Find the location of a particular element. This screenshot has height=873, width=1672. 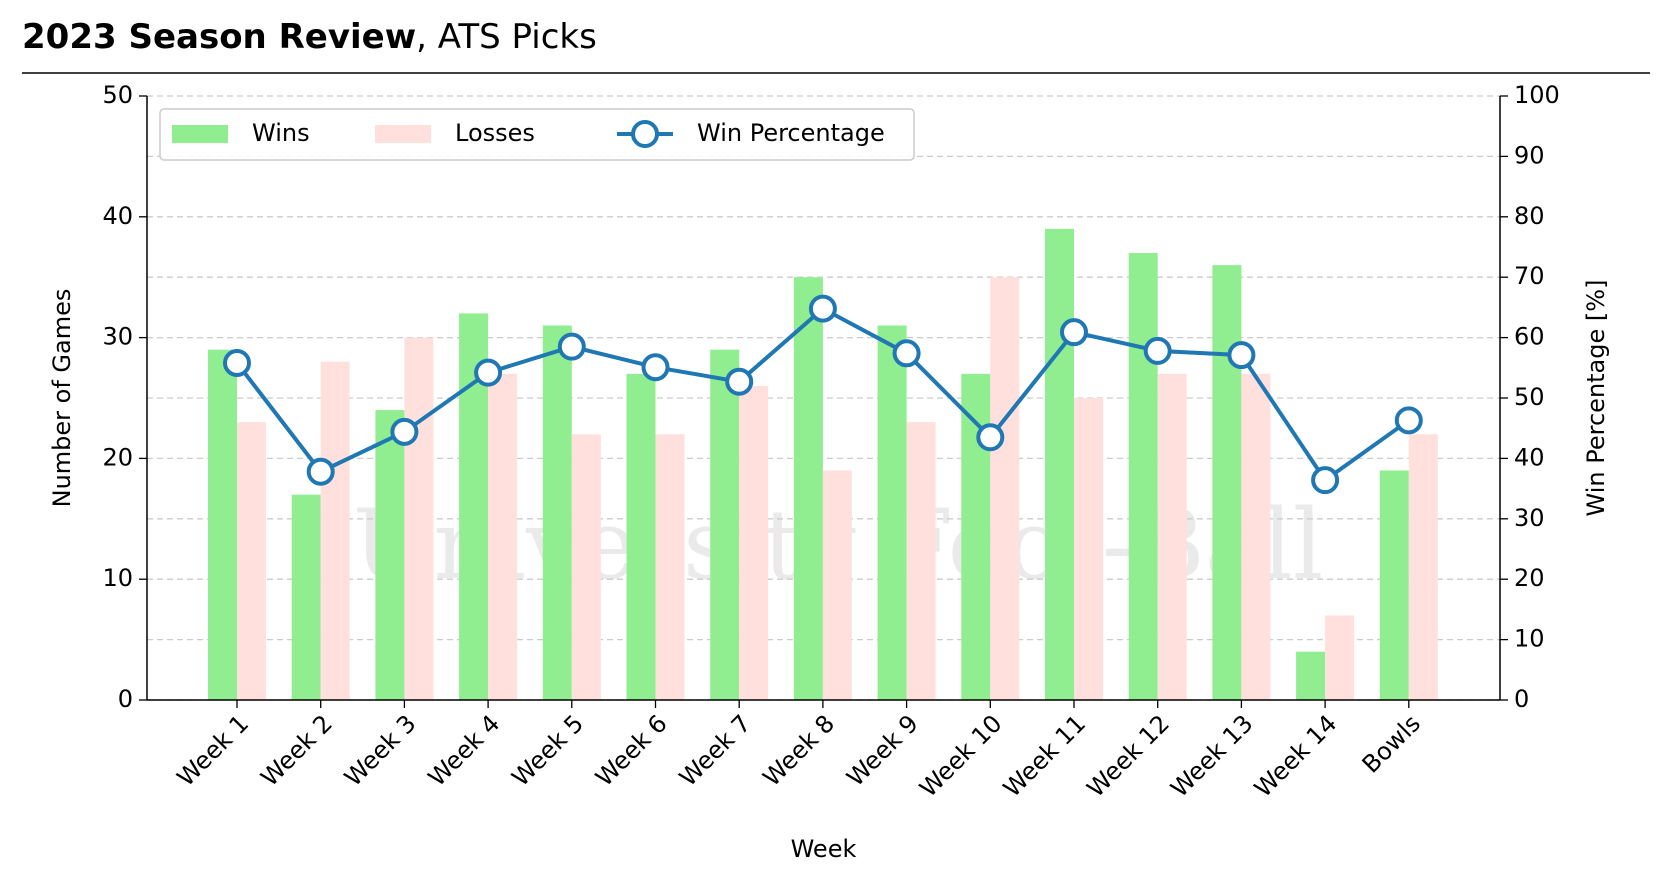

y-tick-label: 40 is located at coordinates (117, 216).